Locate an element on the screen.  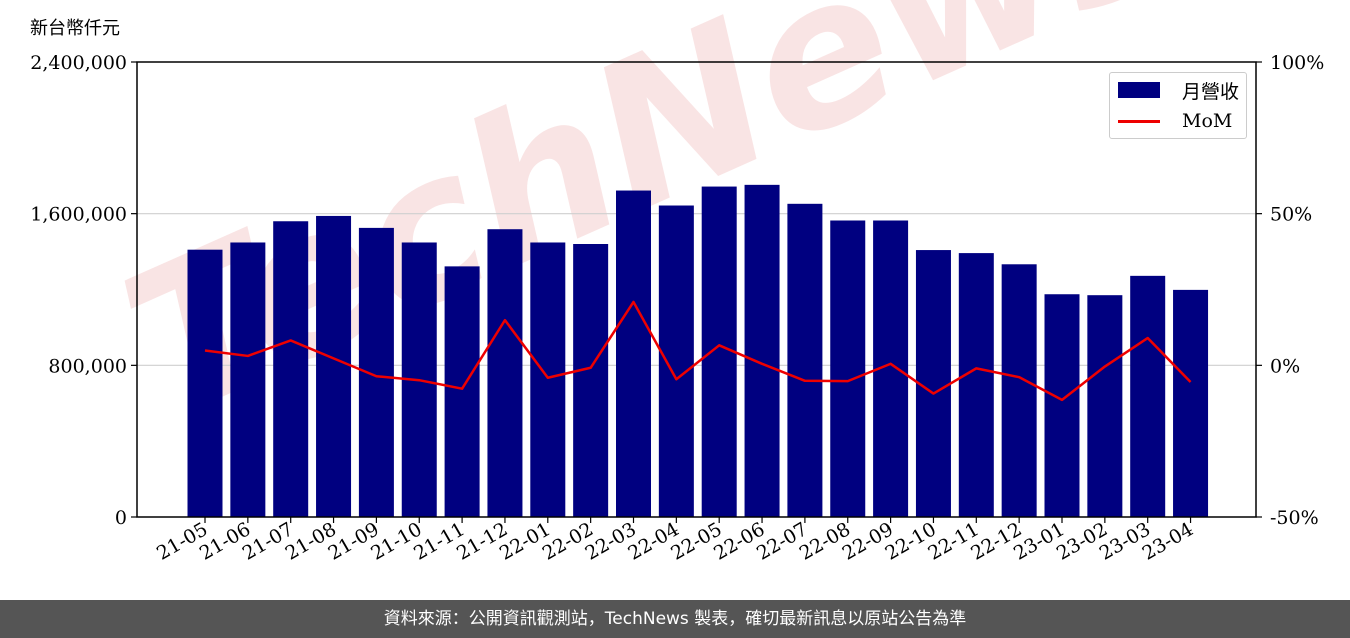
legend-item-revenue: 月營收 is located at coordinates (1178, 90).